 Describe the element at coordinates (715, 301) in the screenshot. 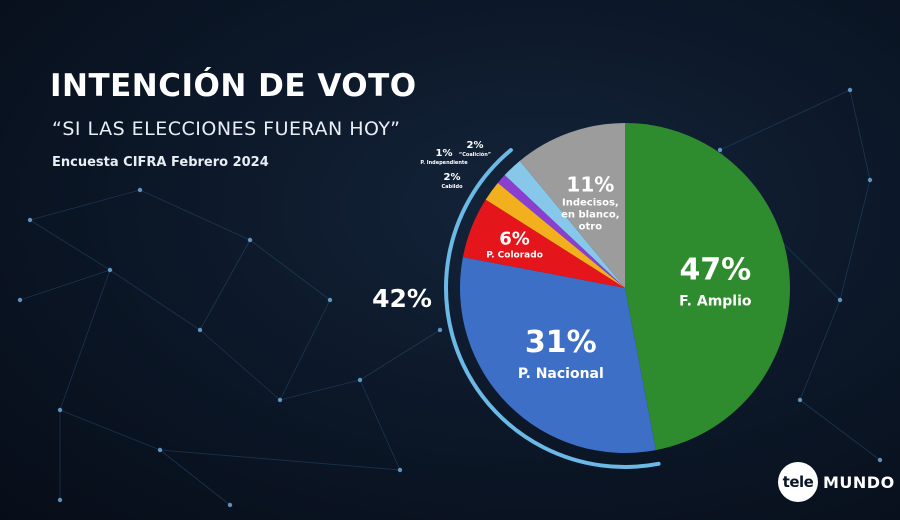

I see `slice-name-label: F. Amplio` at that location.